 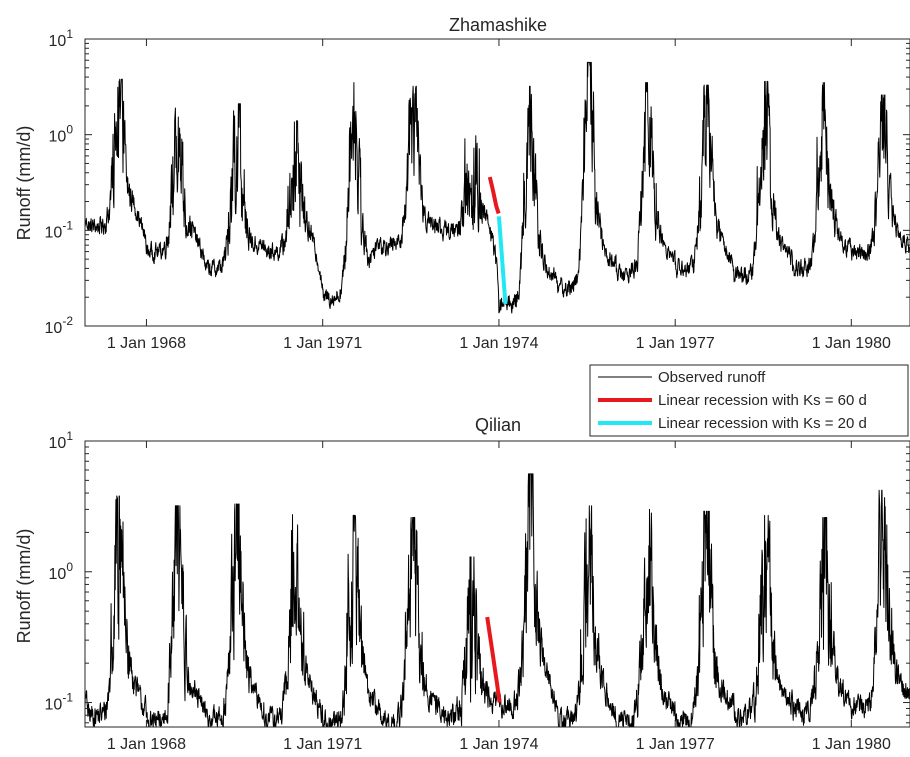 I want to click on y-tick-exponent: -2, so click(x=67, y=321).